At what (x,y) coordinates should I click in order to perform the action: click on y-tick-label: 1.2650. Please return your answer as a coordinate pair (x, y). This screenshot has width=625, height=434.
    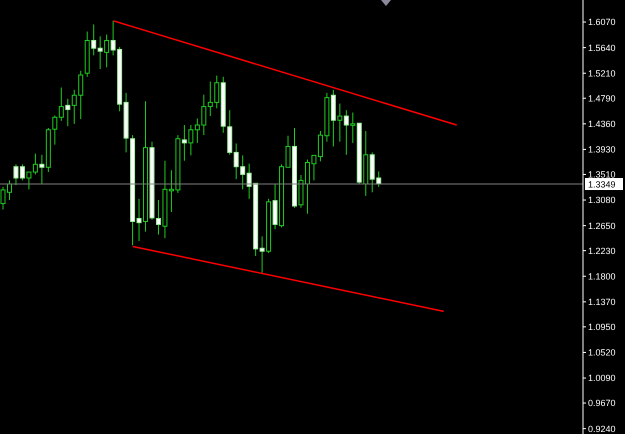
    Looking at the image, I should click on (602, 225).